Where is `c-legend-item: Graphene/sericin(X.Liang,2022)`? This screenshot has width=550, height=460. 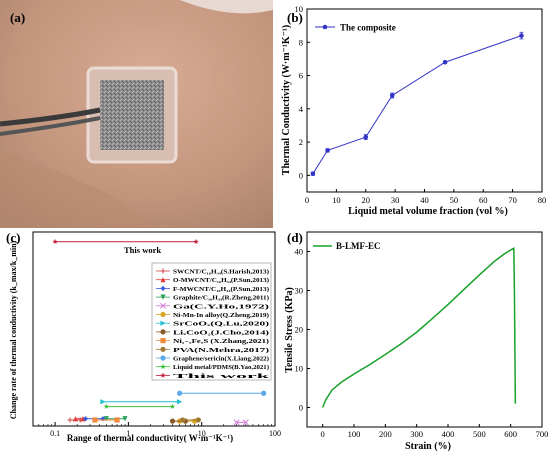
c-legend-item: Graphene/sericin(X.Liang,2022) is located at coordinates (212, 359).